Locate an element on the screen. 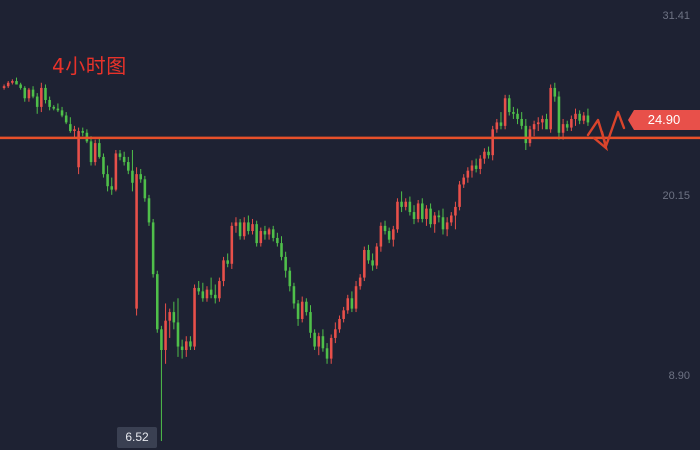  current-price-tag: 24.90 is located at coordinates (664, 120).